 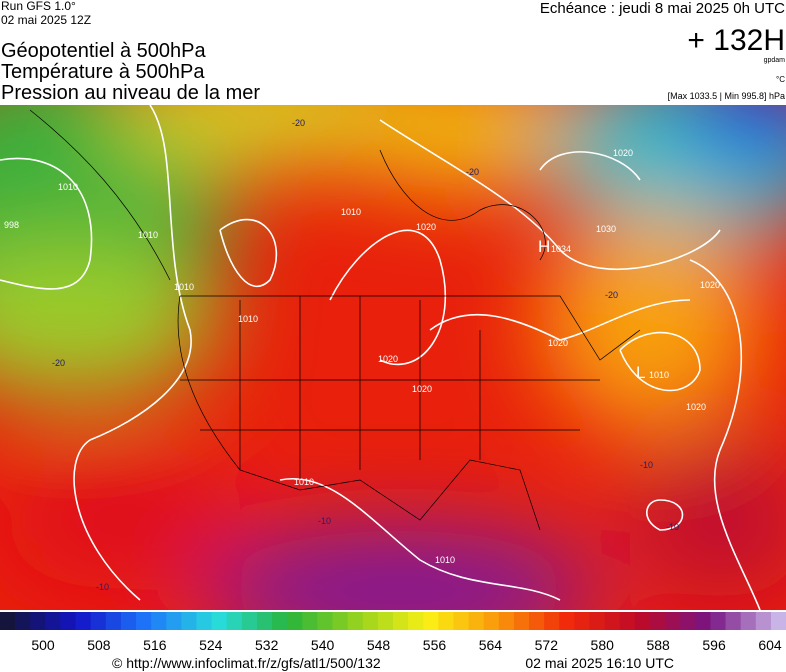 I want to click on colorbar-label: 548, so click(x=379, y=645).